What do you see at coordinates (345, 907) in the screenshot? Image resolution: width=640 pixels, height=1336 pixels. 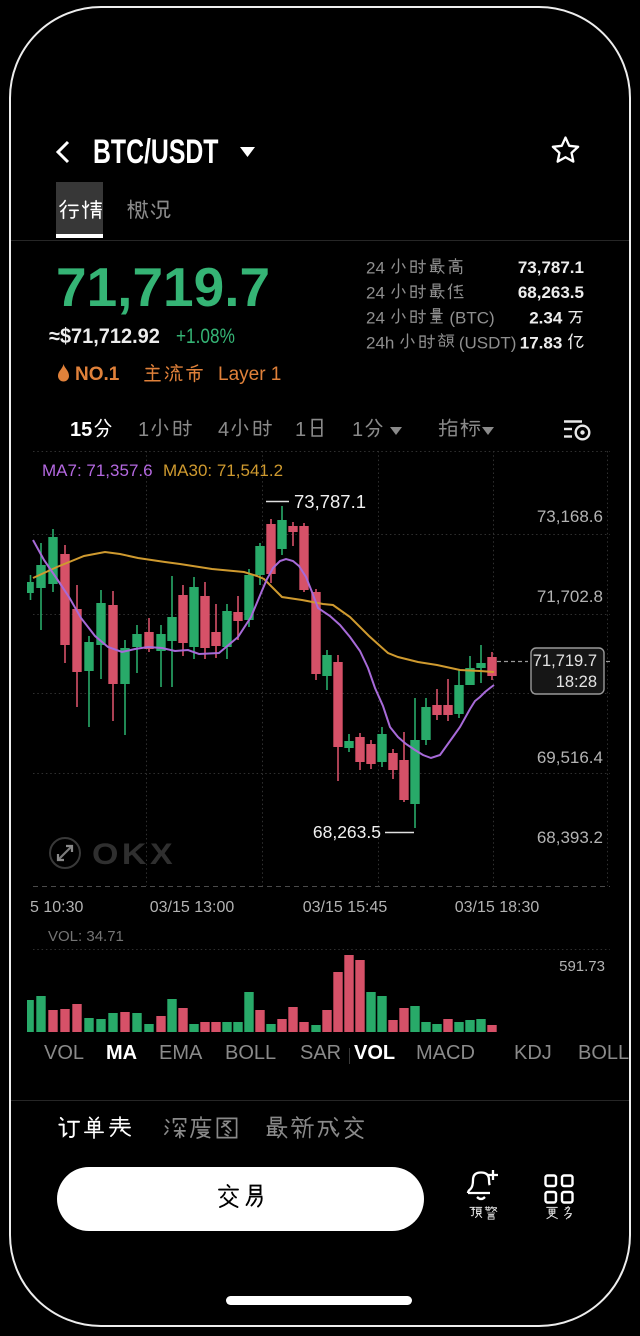 I see `svg-text: 03/15 15:45` at bounding box center [345, 907].